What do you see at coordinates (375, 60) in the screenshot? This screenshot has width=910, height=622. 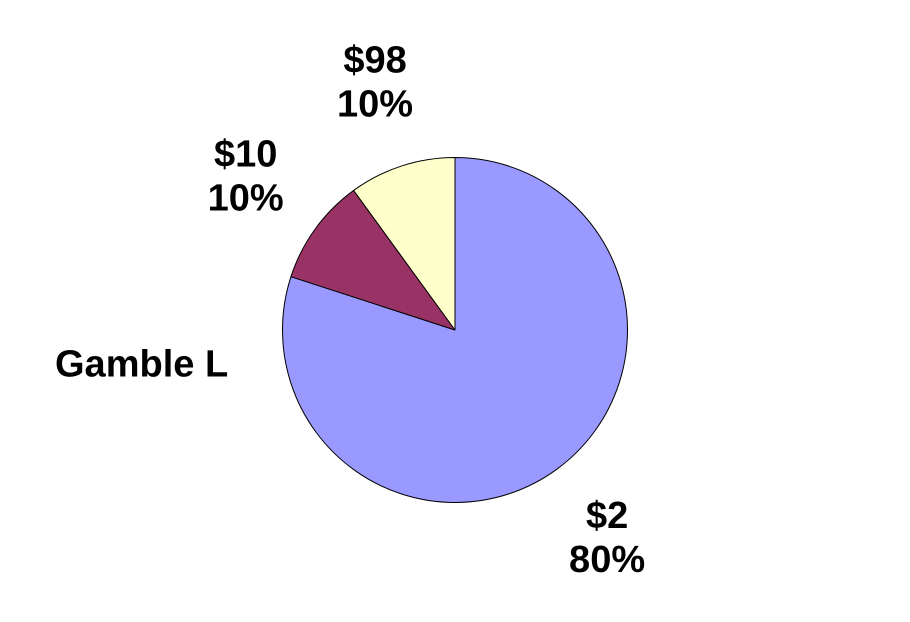 I see `slice-label: $98` at bounding box center [375, 60].